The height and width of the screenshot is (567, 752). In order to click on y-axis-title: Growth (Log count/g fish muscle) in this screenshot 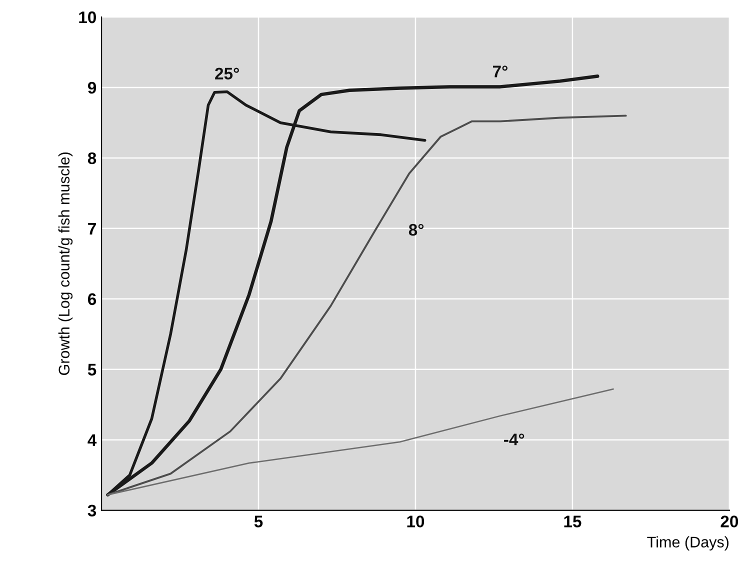, I will do `click(65, 263)`.